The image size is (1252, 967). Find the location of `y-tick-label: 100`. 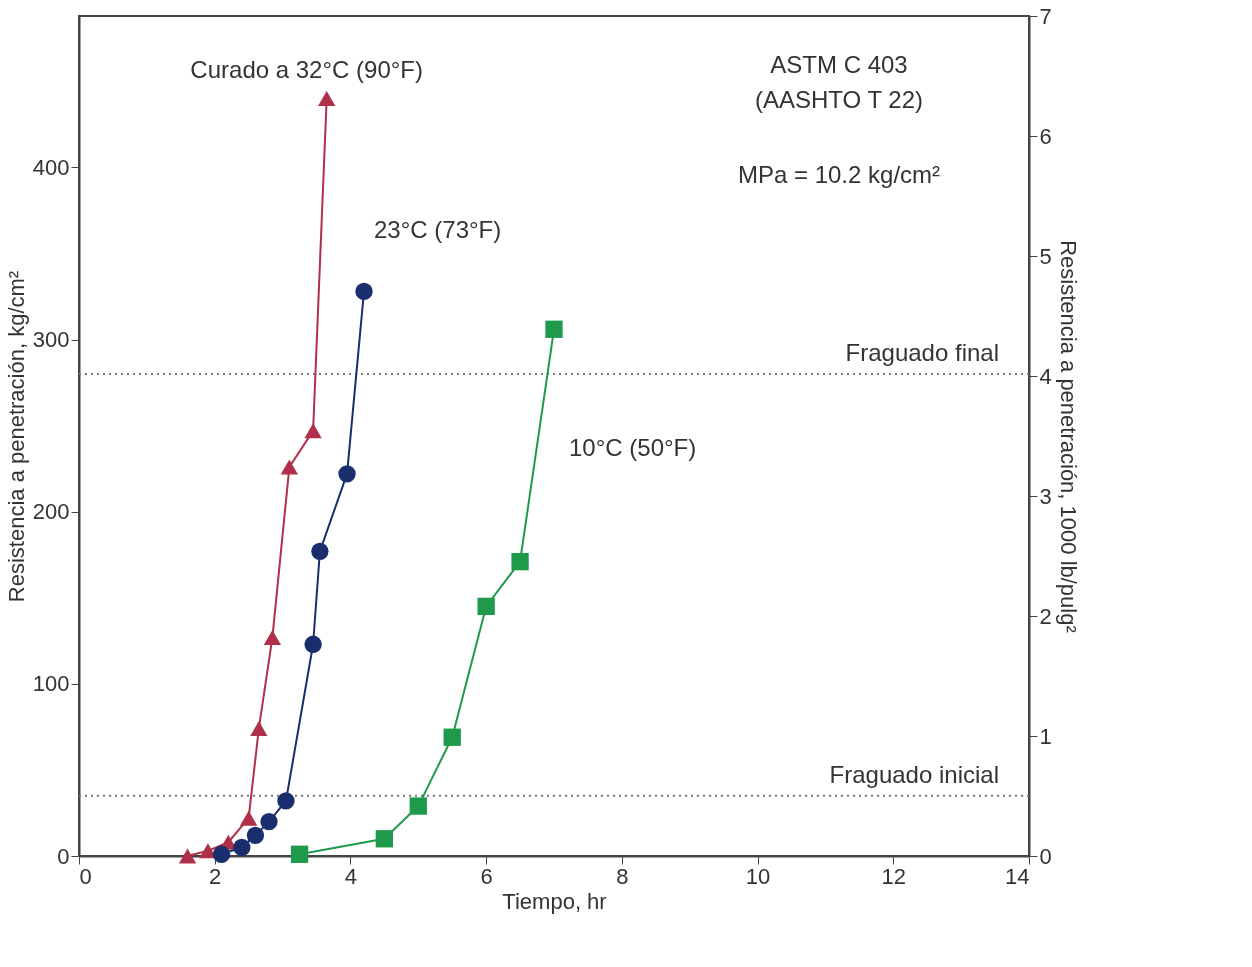

y-tick-label: 100 is located at coordinates (51, 684).